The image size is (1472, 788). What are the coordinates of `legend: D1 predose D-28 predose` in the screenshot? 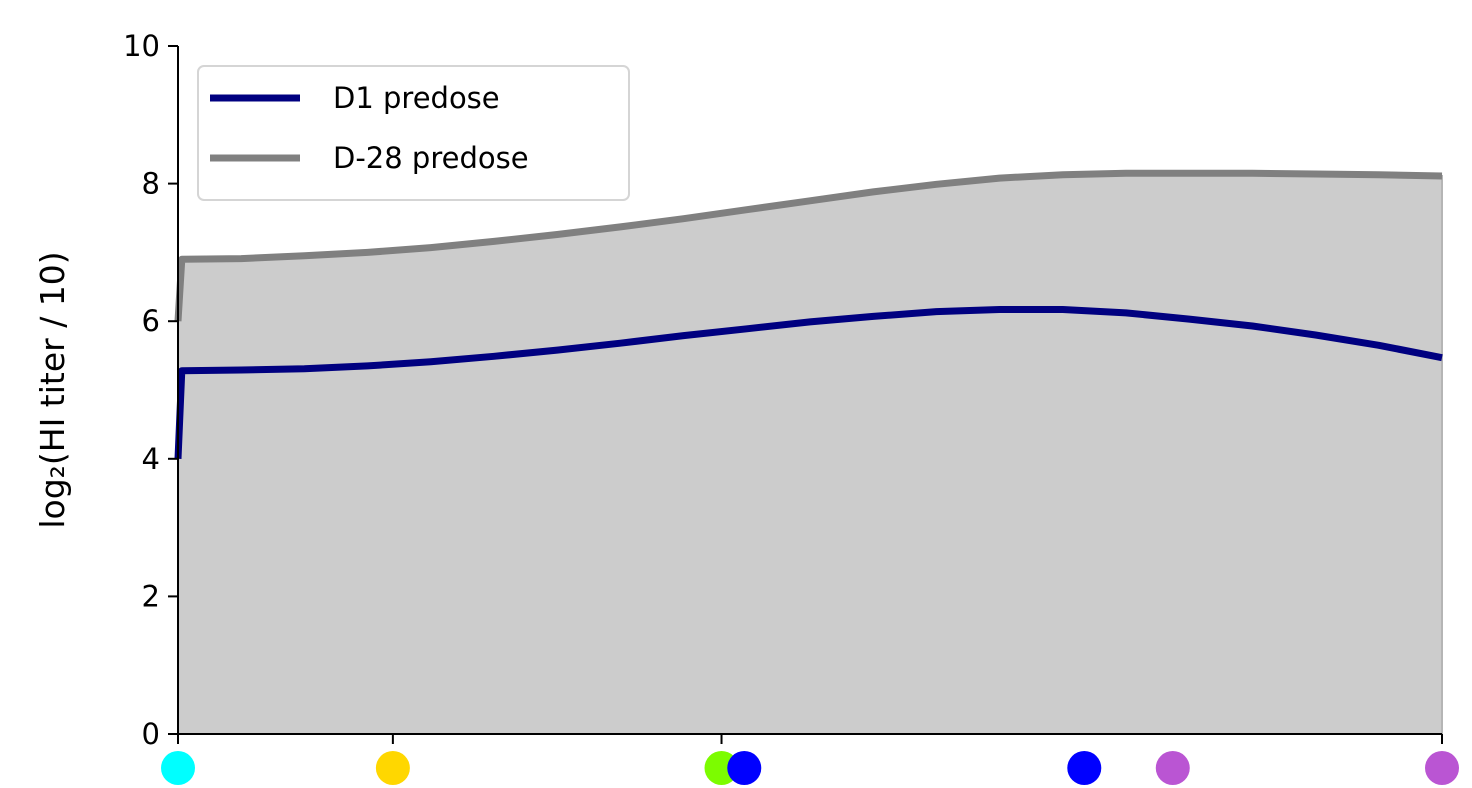 It's located at (413, 133).